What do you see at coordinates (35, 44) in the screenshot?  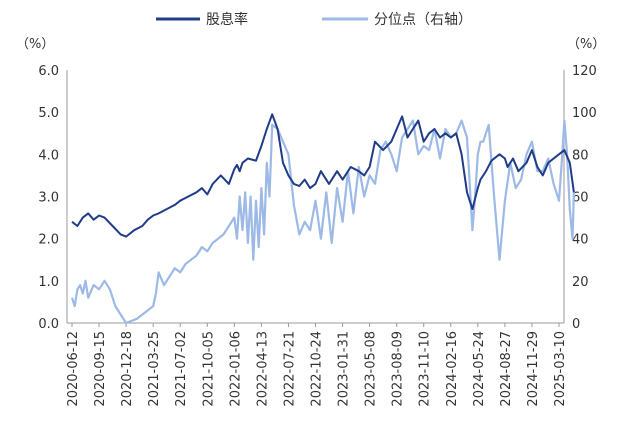 I see `left-axis-unit: （%）` at bounding box center [35, 44].